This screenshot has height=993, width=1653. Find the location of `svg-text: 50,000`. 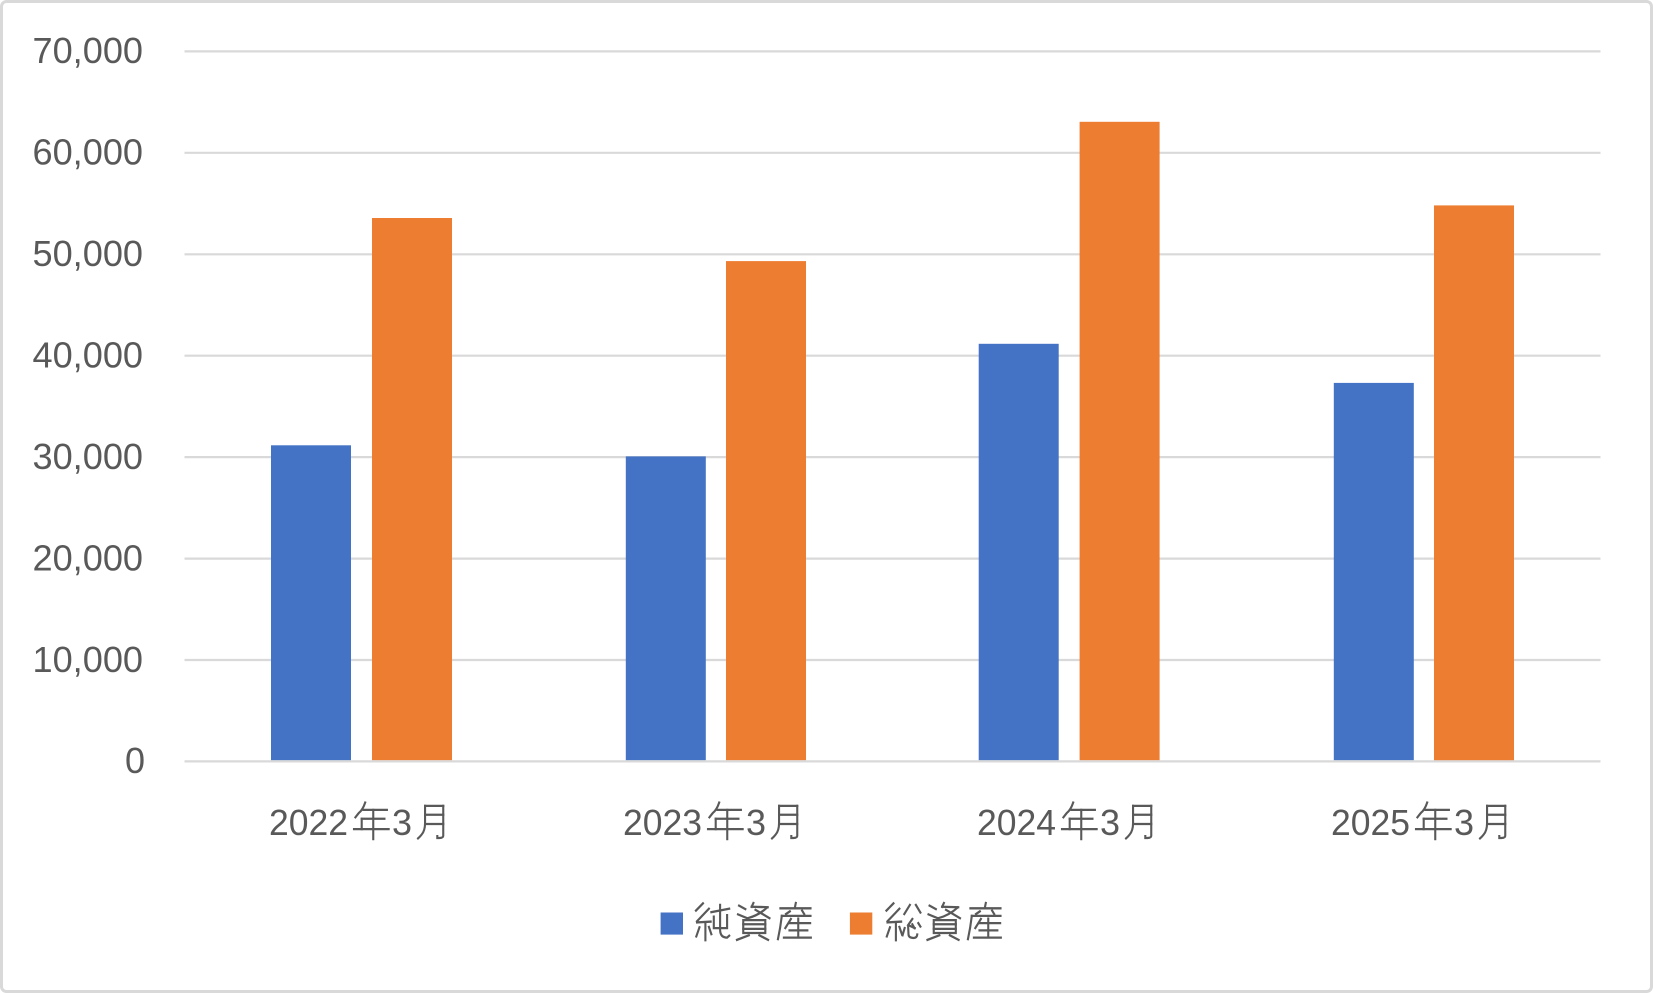

svg-text: 50,000 is located at coordinates (88, 253).